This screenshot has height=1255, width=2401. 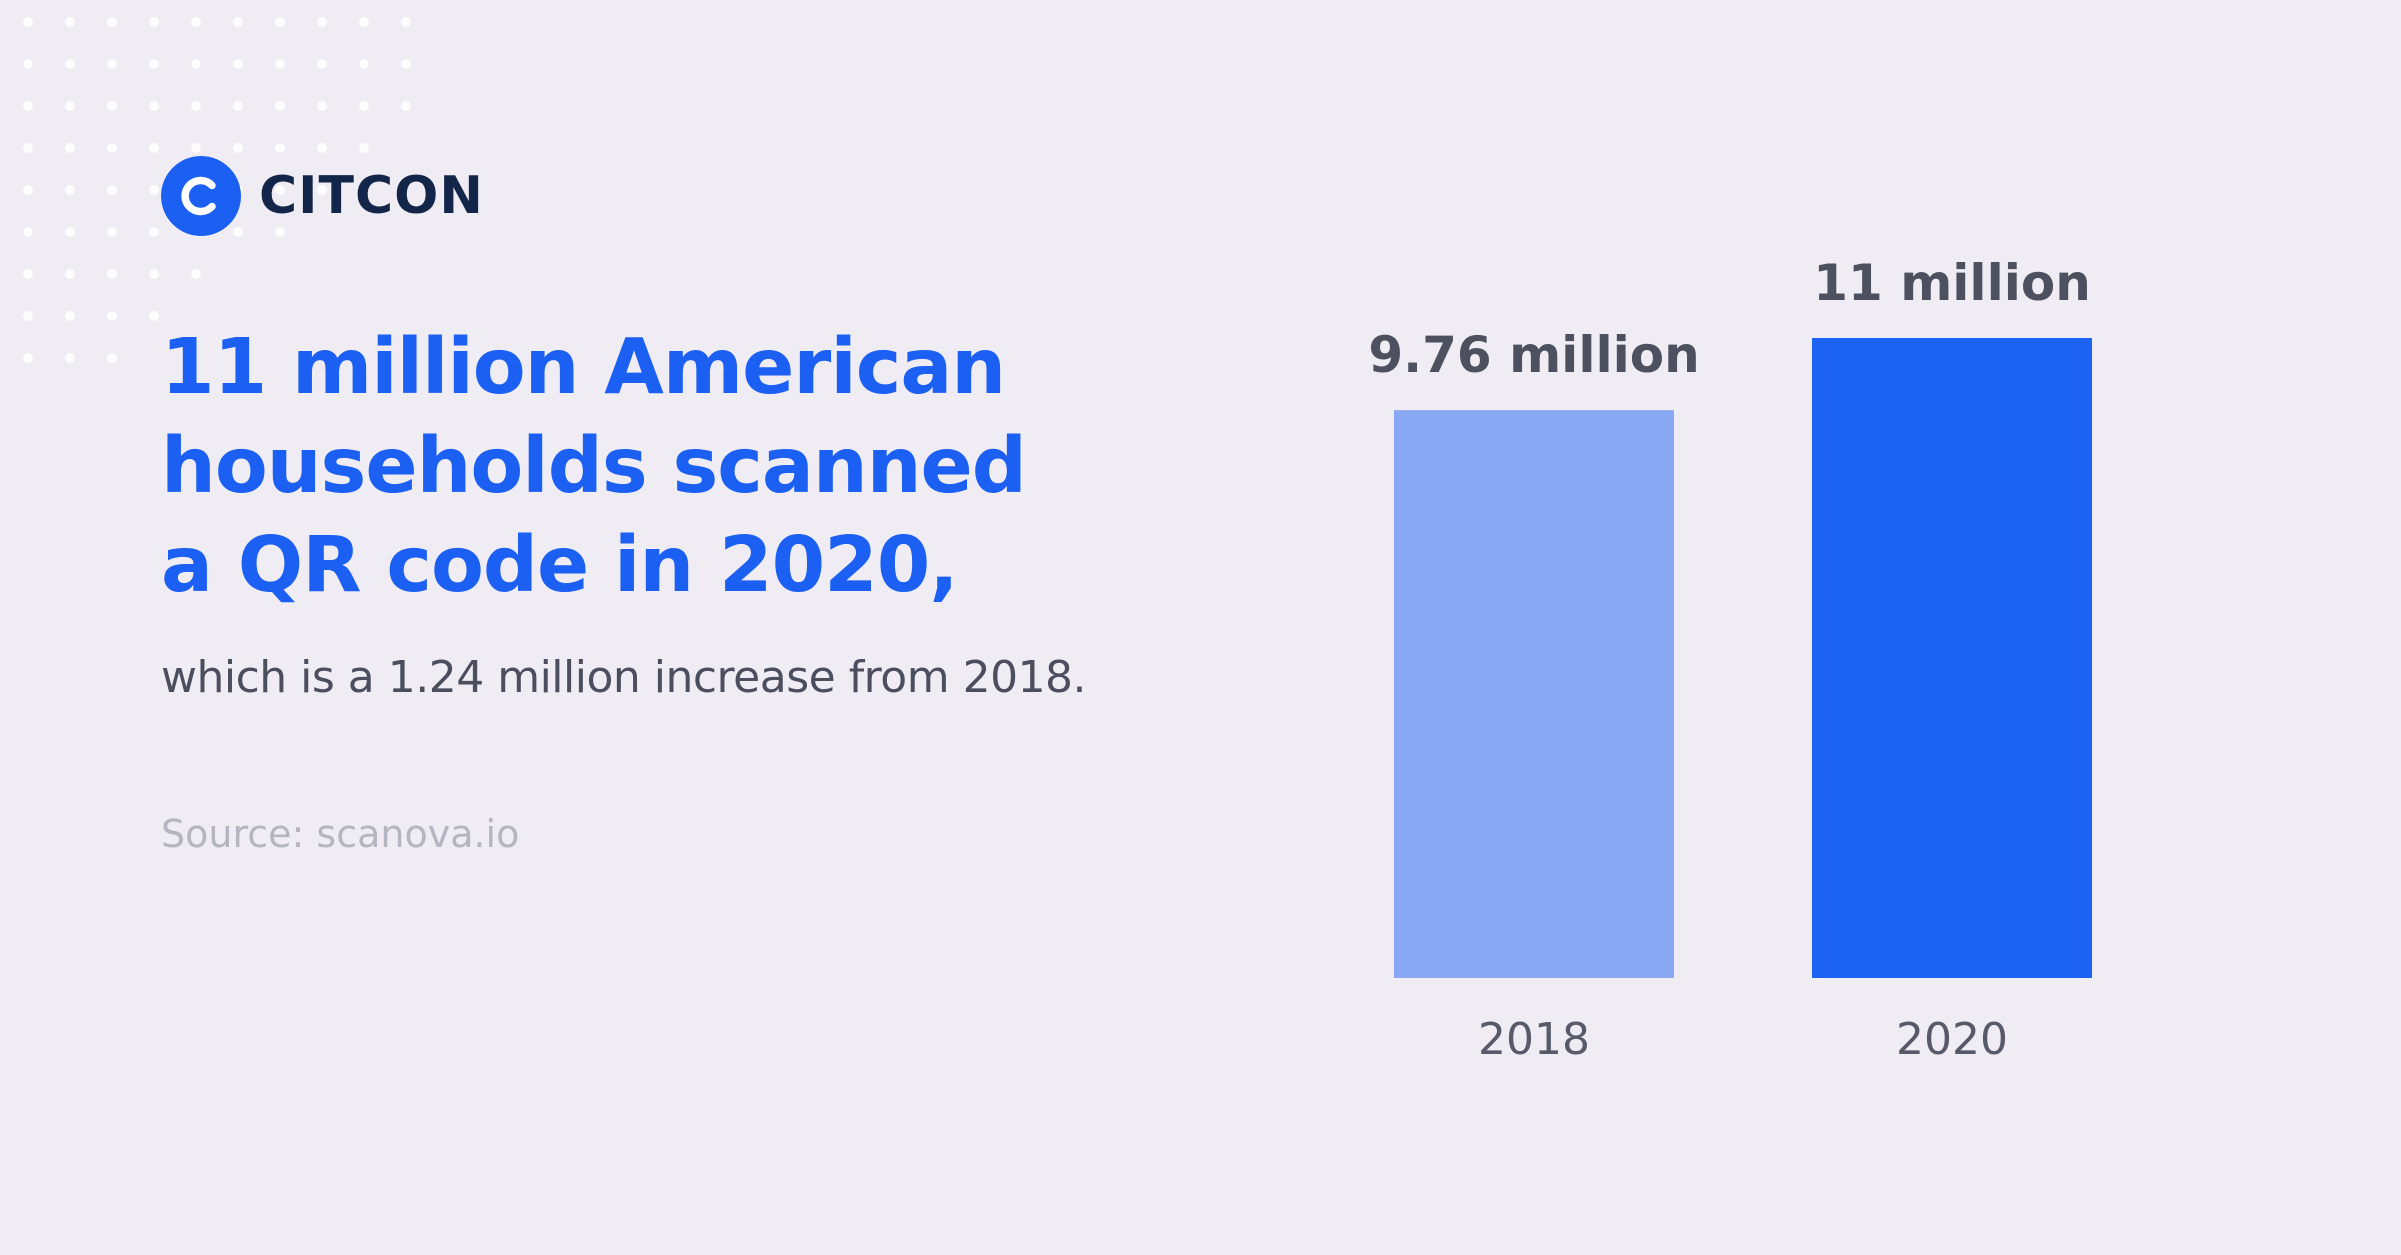 I want to click on source-credit: Source: scanova.io, so click(x=340, y=834).